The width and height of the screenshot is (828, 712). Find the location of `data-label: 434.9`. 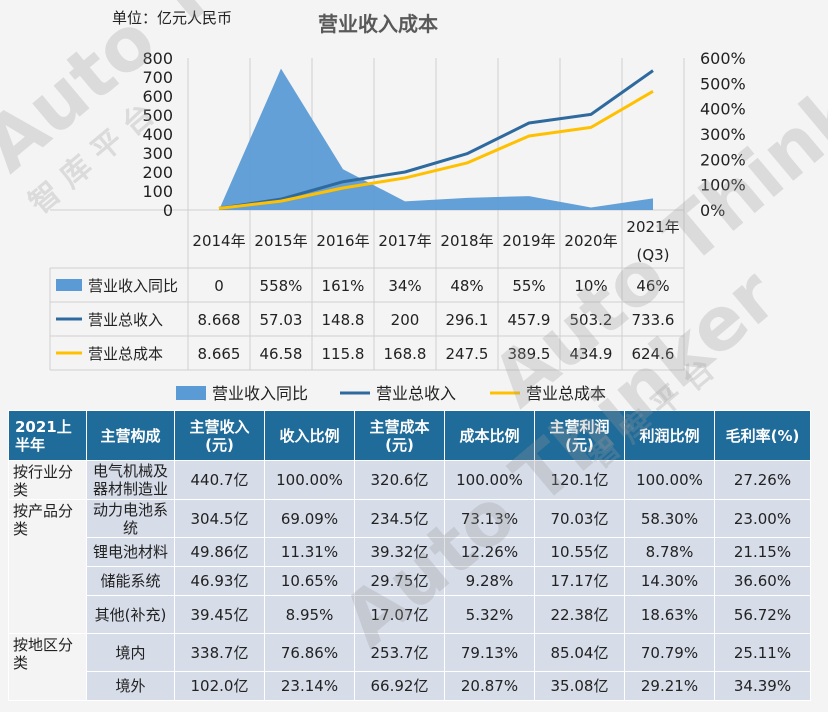

data-label: 434.9 is located at coordinates (591, 354).